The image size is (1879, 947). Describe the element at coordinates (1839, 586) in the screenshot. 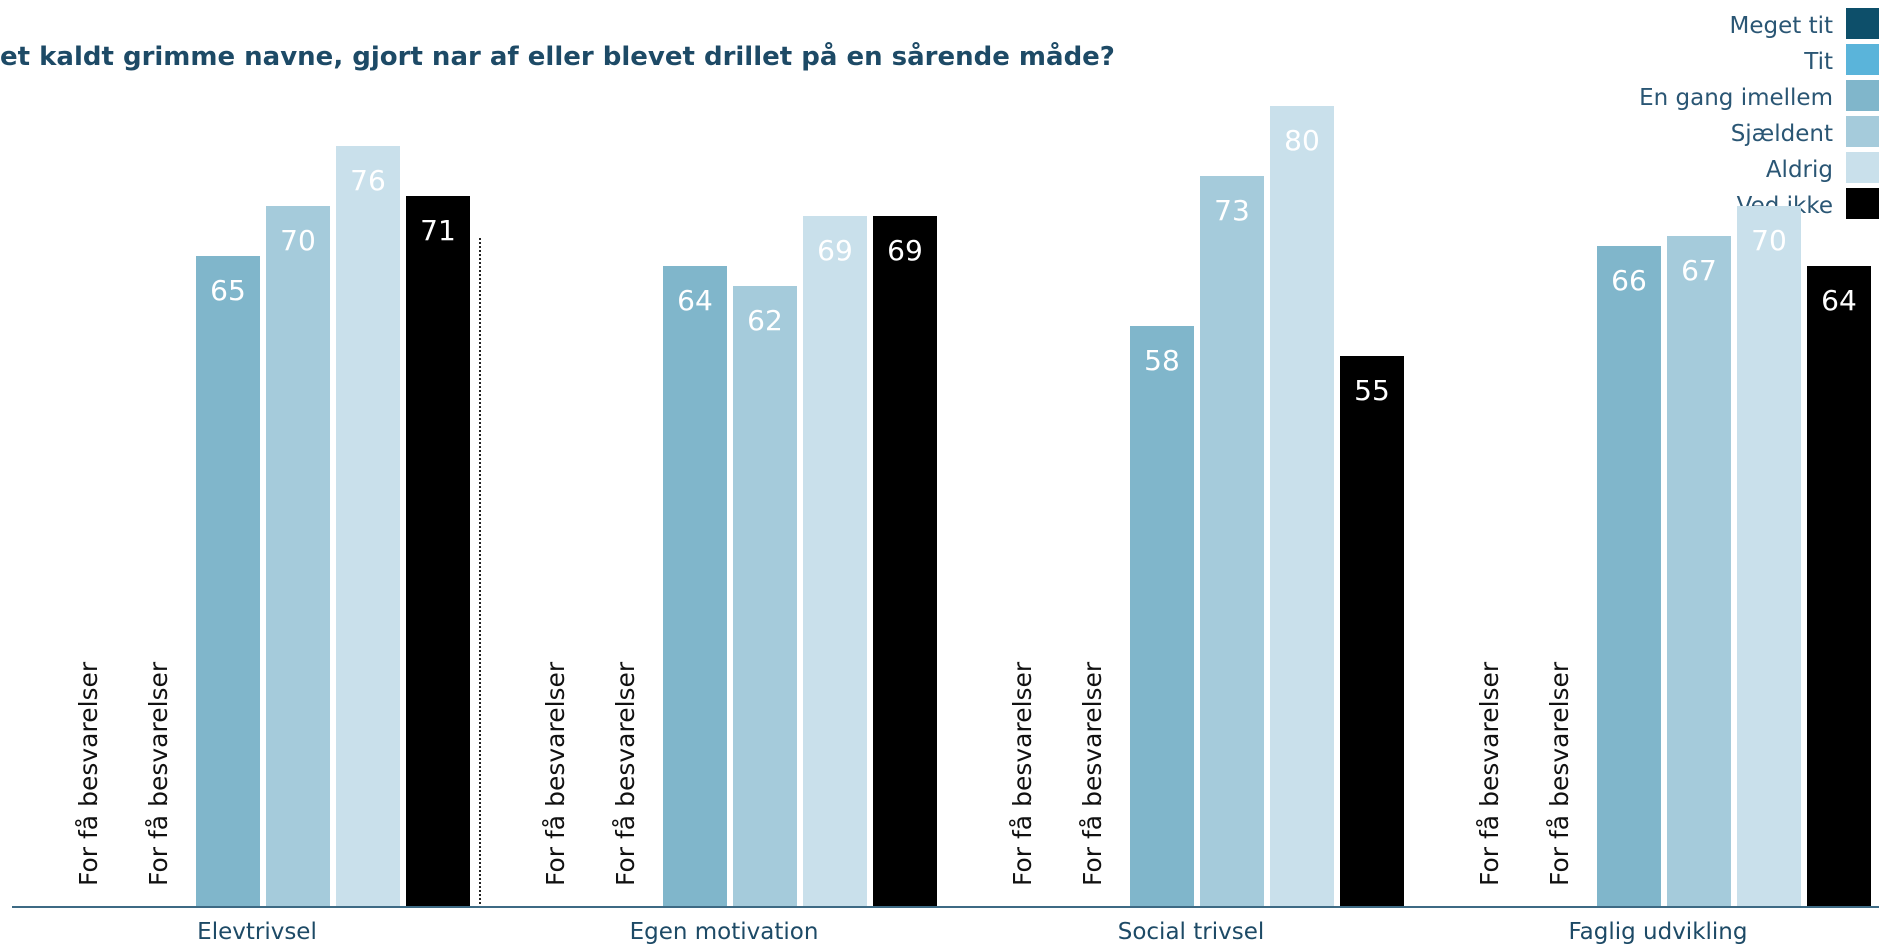

I see `bar-faglig-udvikling-ved-ikke` at that location.